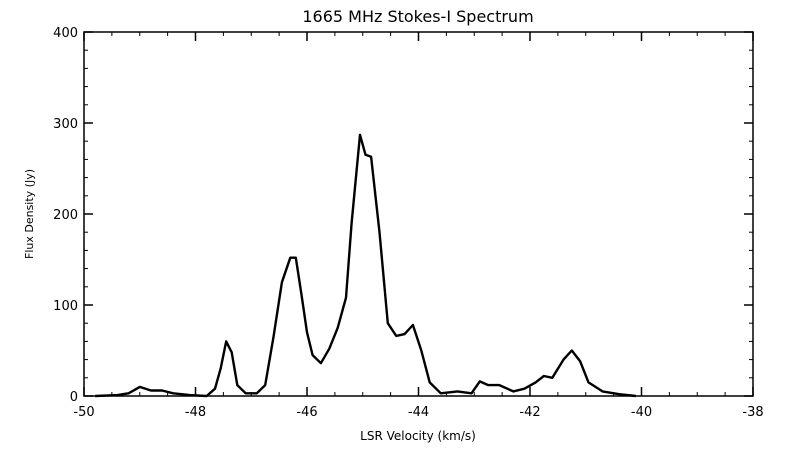 The image size is (785, 456). What do you see at coordinates (752, 412) in the screenshot?
I see `x-tick-label: -38` at bounding box center [752, 412].